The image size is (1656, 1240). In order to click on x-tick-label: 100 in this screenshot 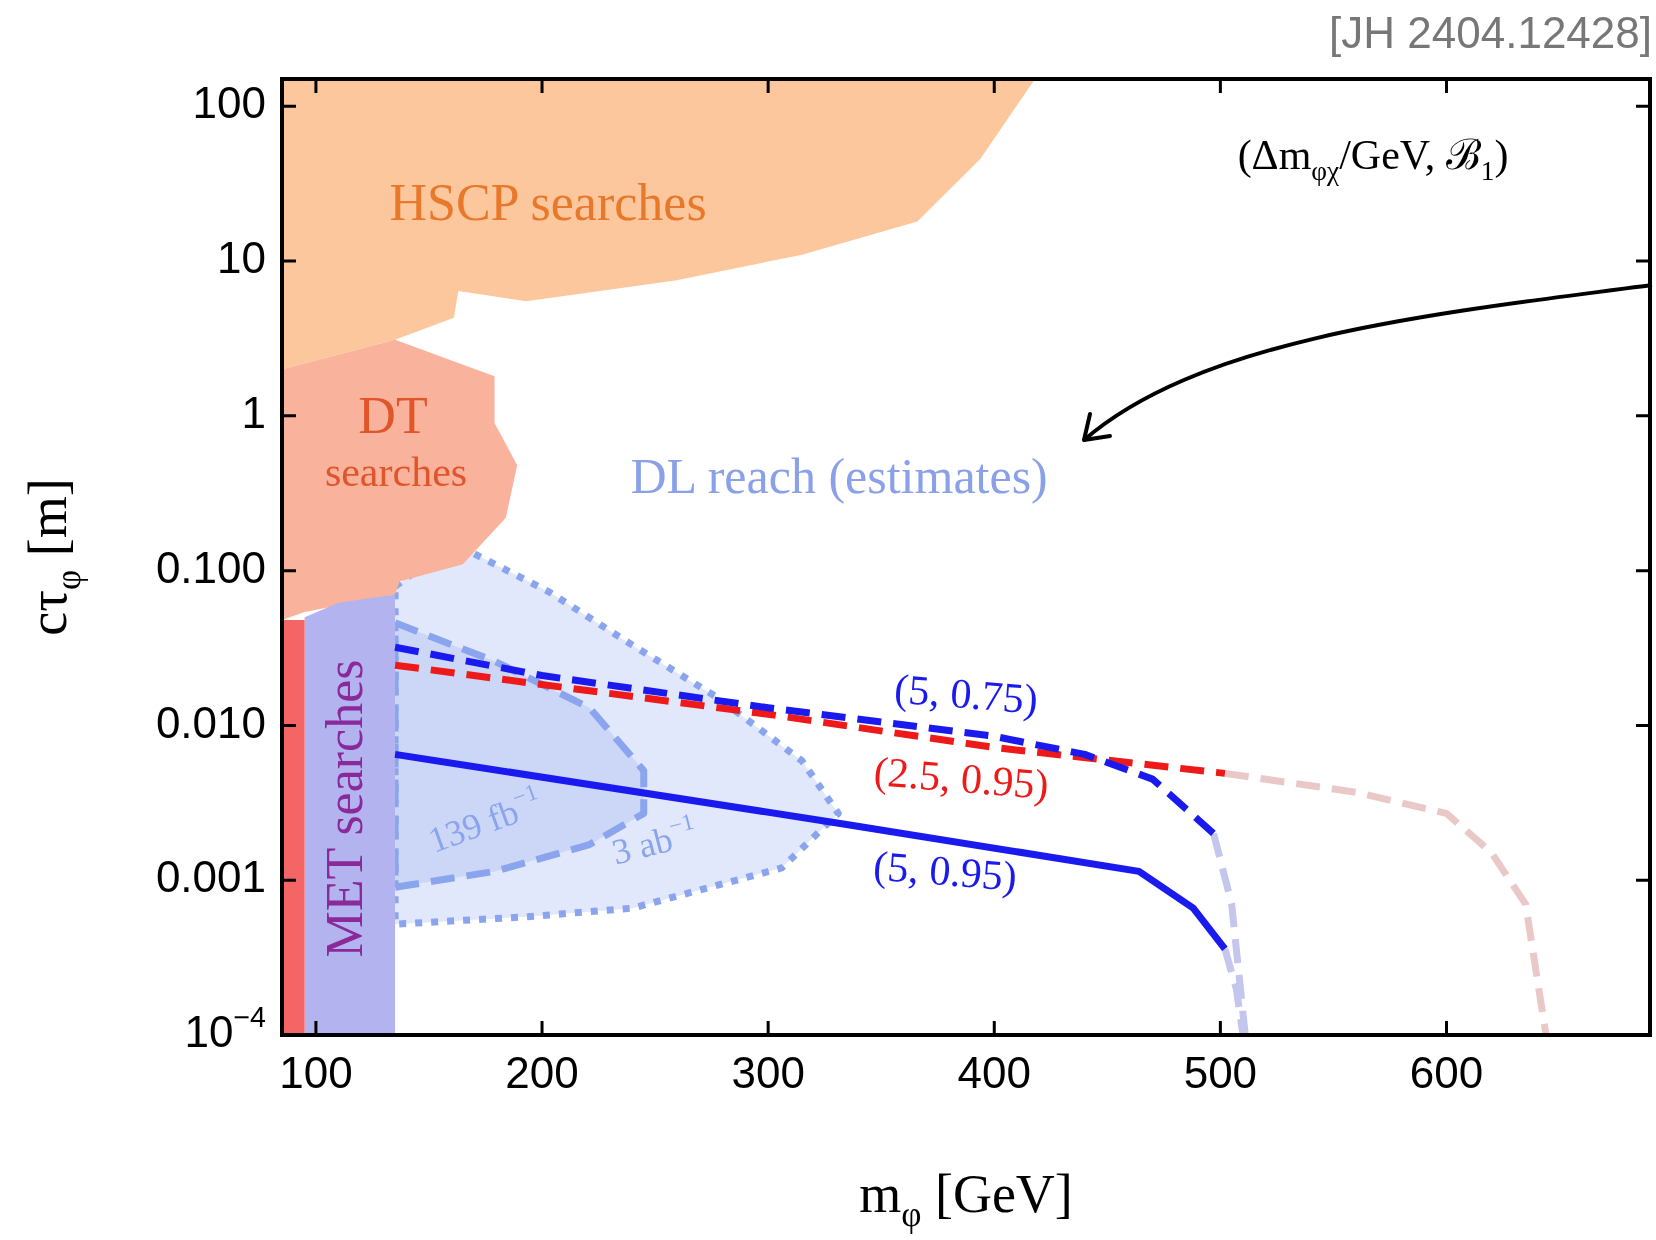, I will do `click(316, 1072)`.